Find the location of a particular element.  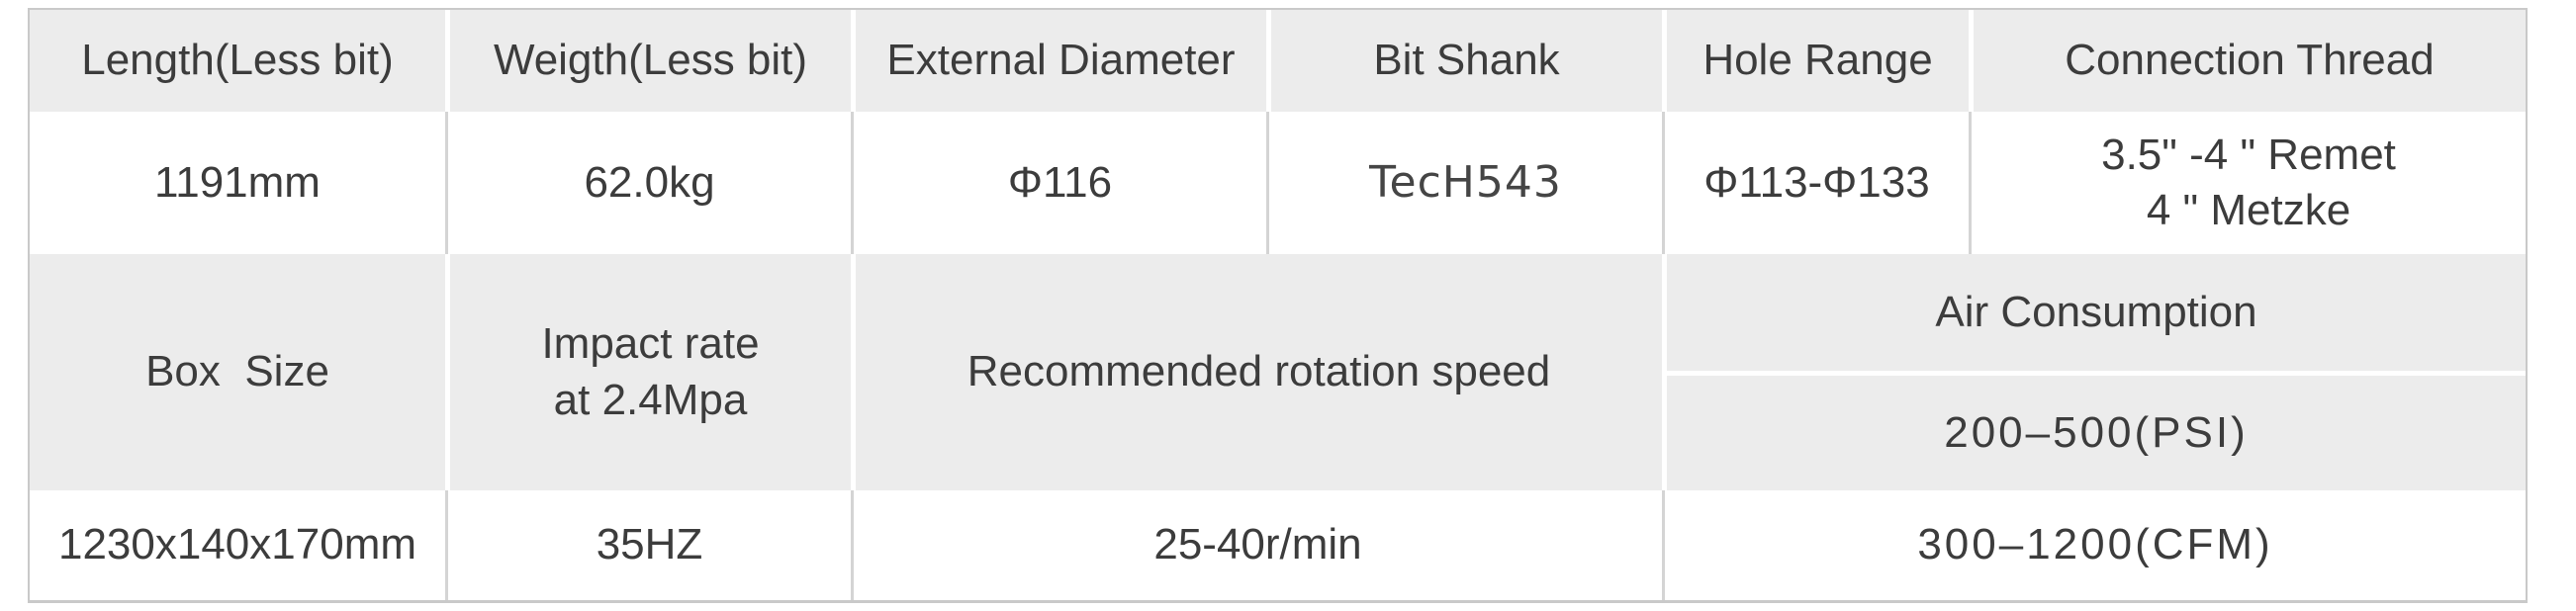

header-label-weight: Weigth(Less bit) is located at coordinates (651, 60).